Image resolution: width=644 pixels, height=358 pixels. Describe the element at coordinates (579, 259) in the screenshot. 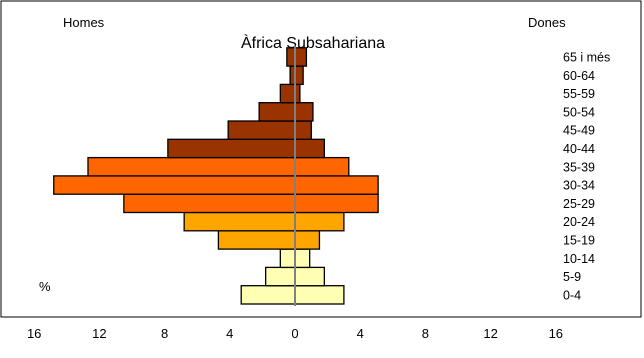

I see `category-label: 10-14` at that location.